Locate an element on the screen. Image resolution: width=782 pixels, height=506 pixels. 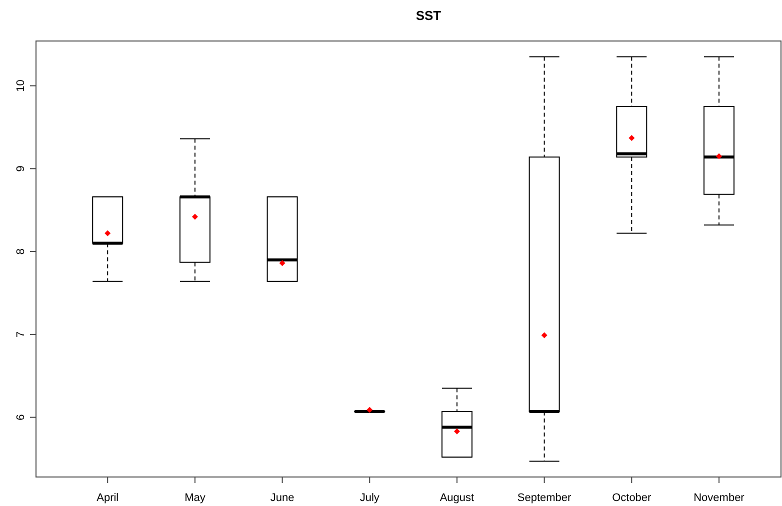
x-tick-label: October is located at coordinates (632, 498).